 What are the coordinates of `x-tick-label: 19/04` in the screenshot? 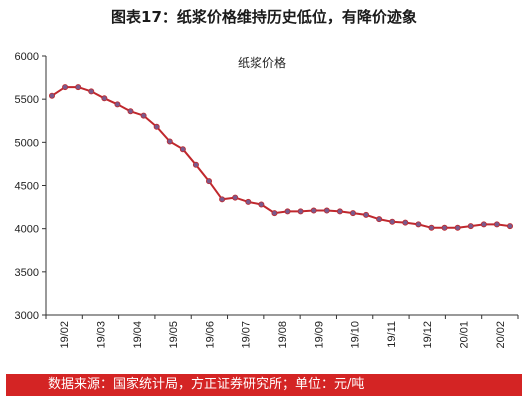 It's located at (138, 335).